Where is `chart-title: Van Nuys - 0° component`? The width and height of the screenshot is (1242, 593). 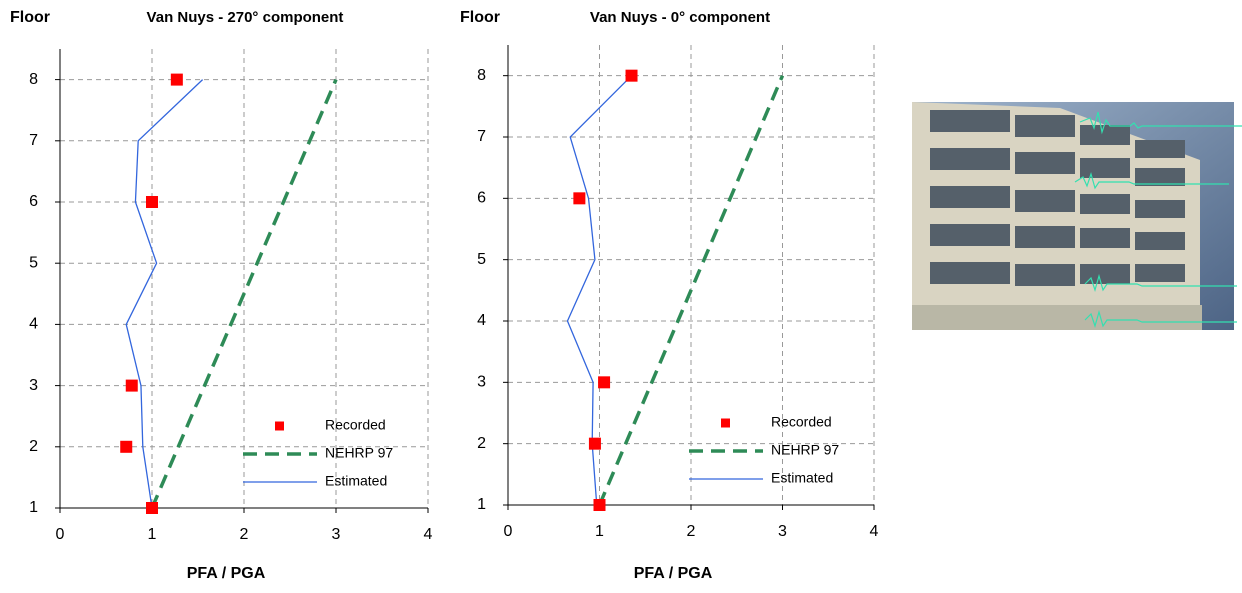
chart-title: Van Nuys - 0° component is located at coordinates (680, 17).